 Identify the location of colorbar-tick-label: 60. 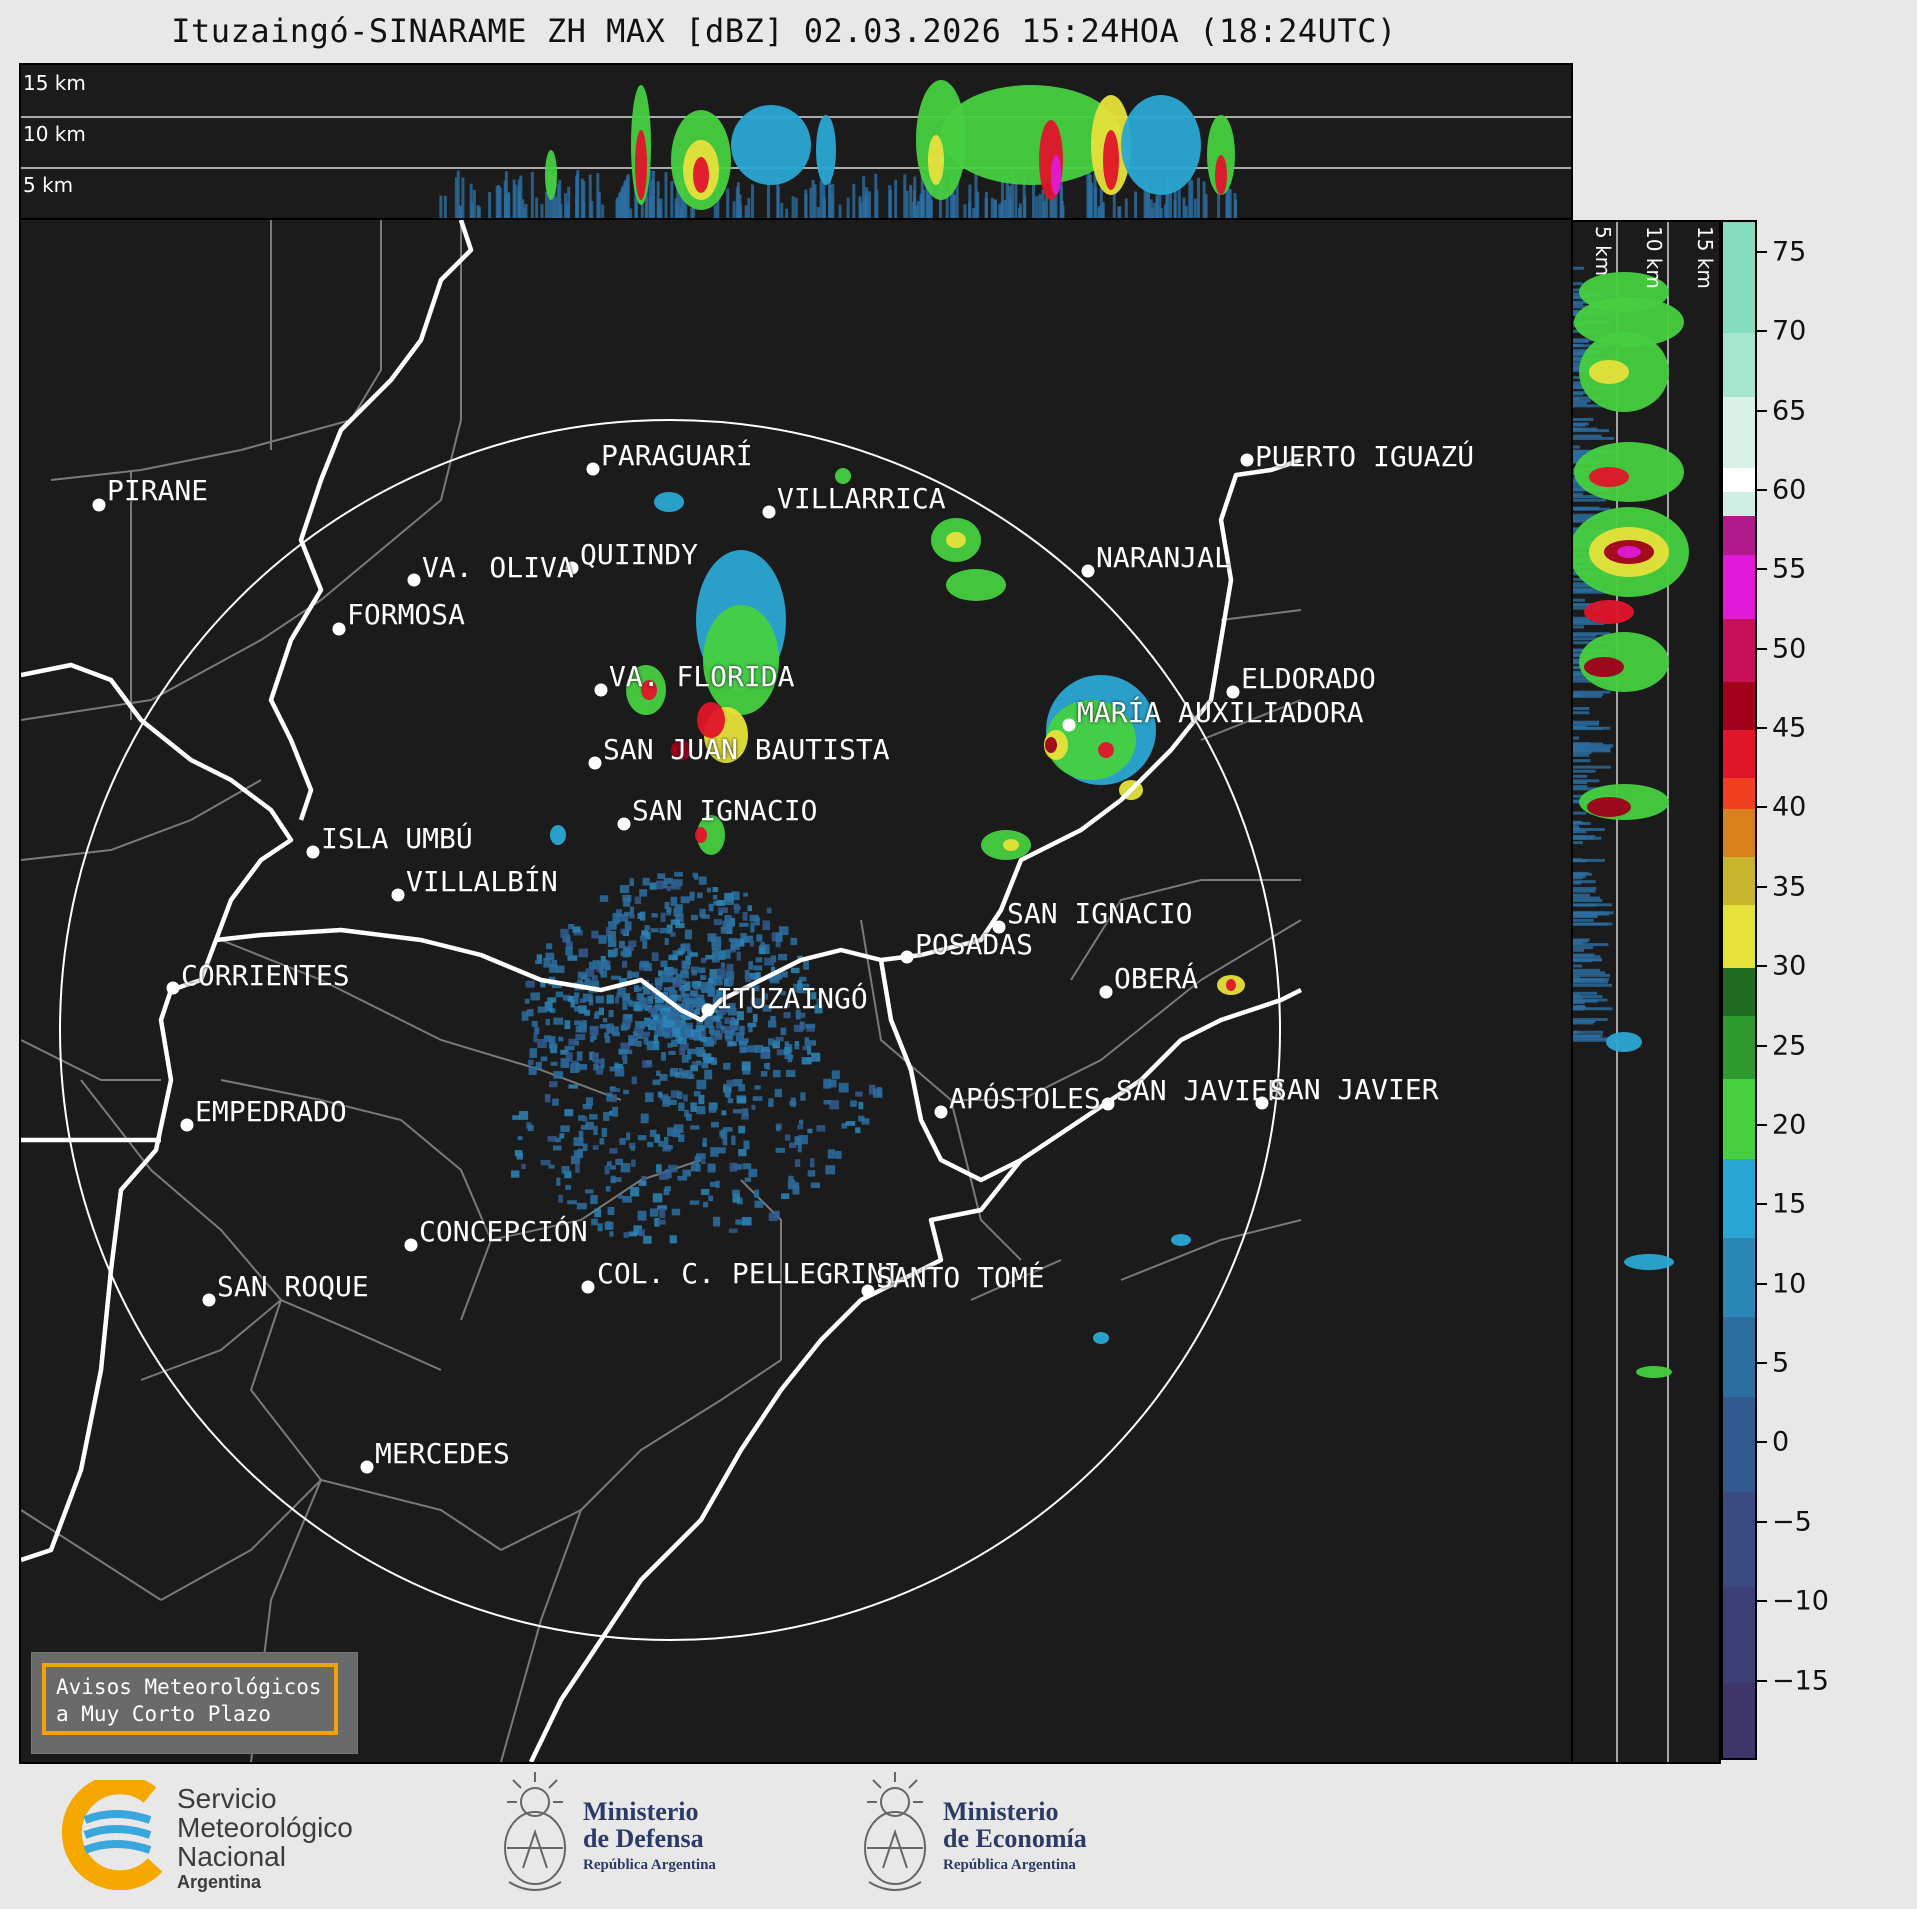
(1789, 490).